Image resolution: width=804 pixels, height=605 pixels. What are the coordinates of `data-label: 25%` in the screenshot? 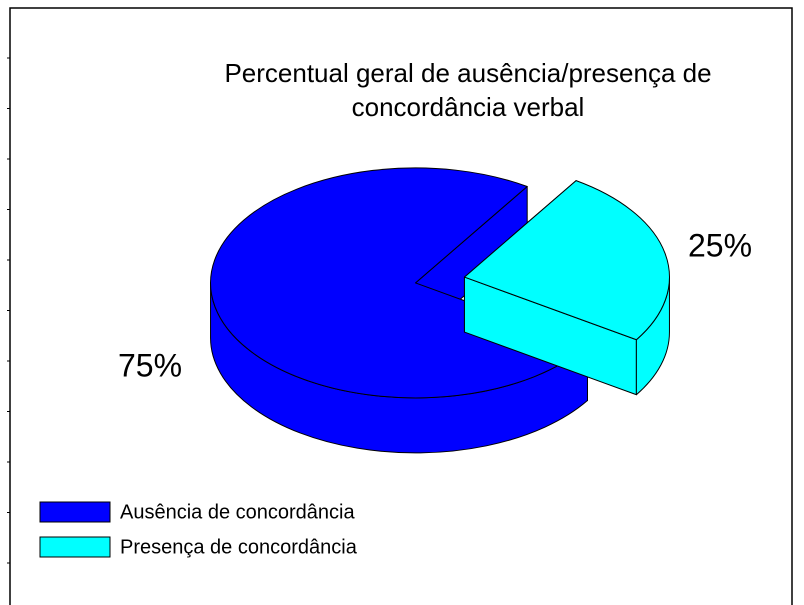 It's located at (720, 245).